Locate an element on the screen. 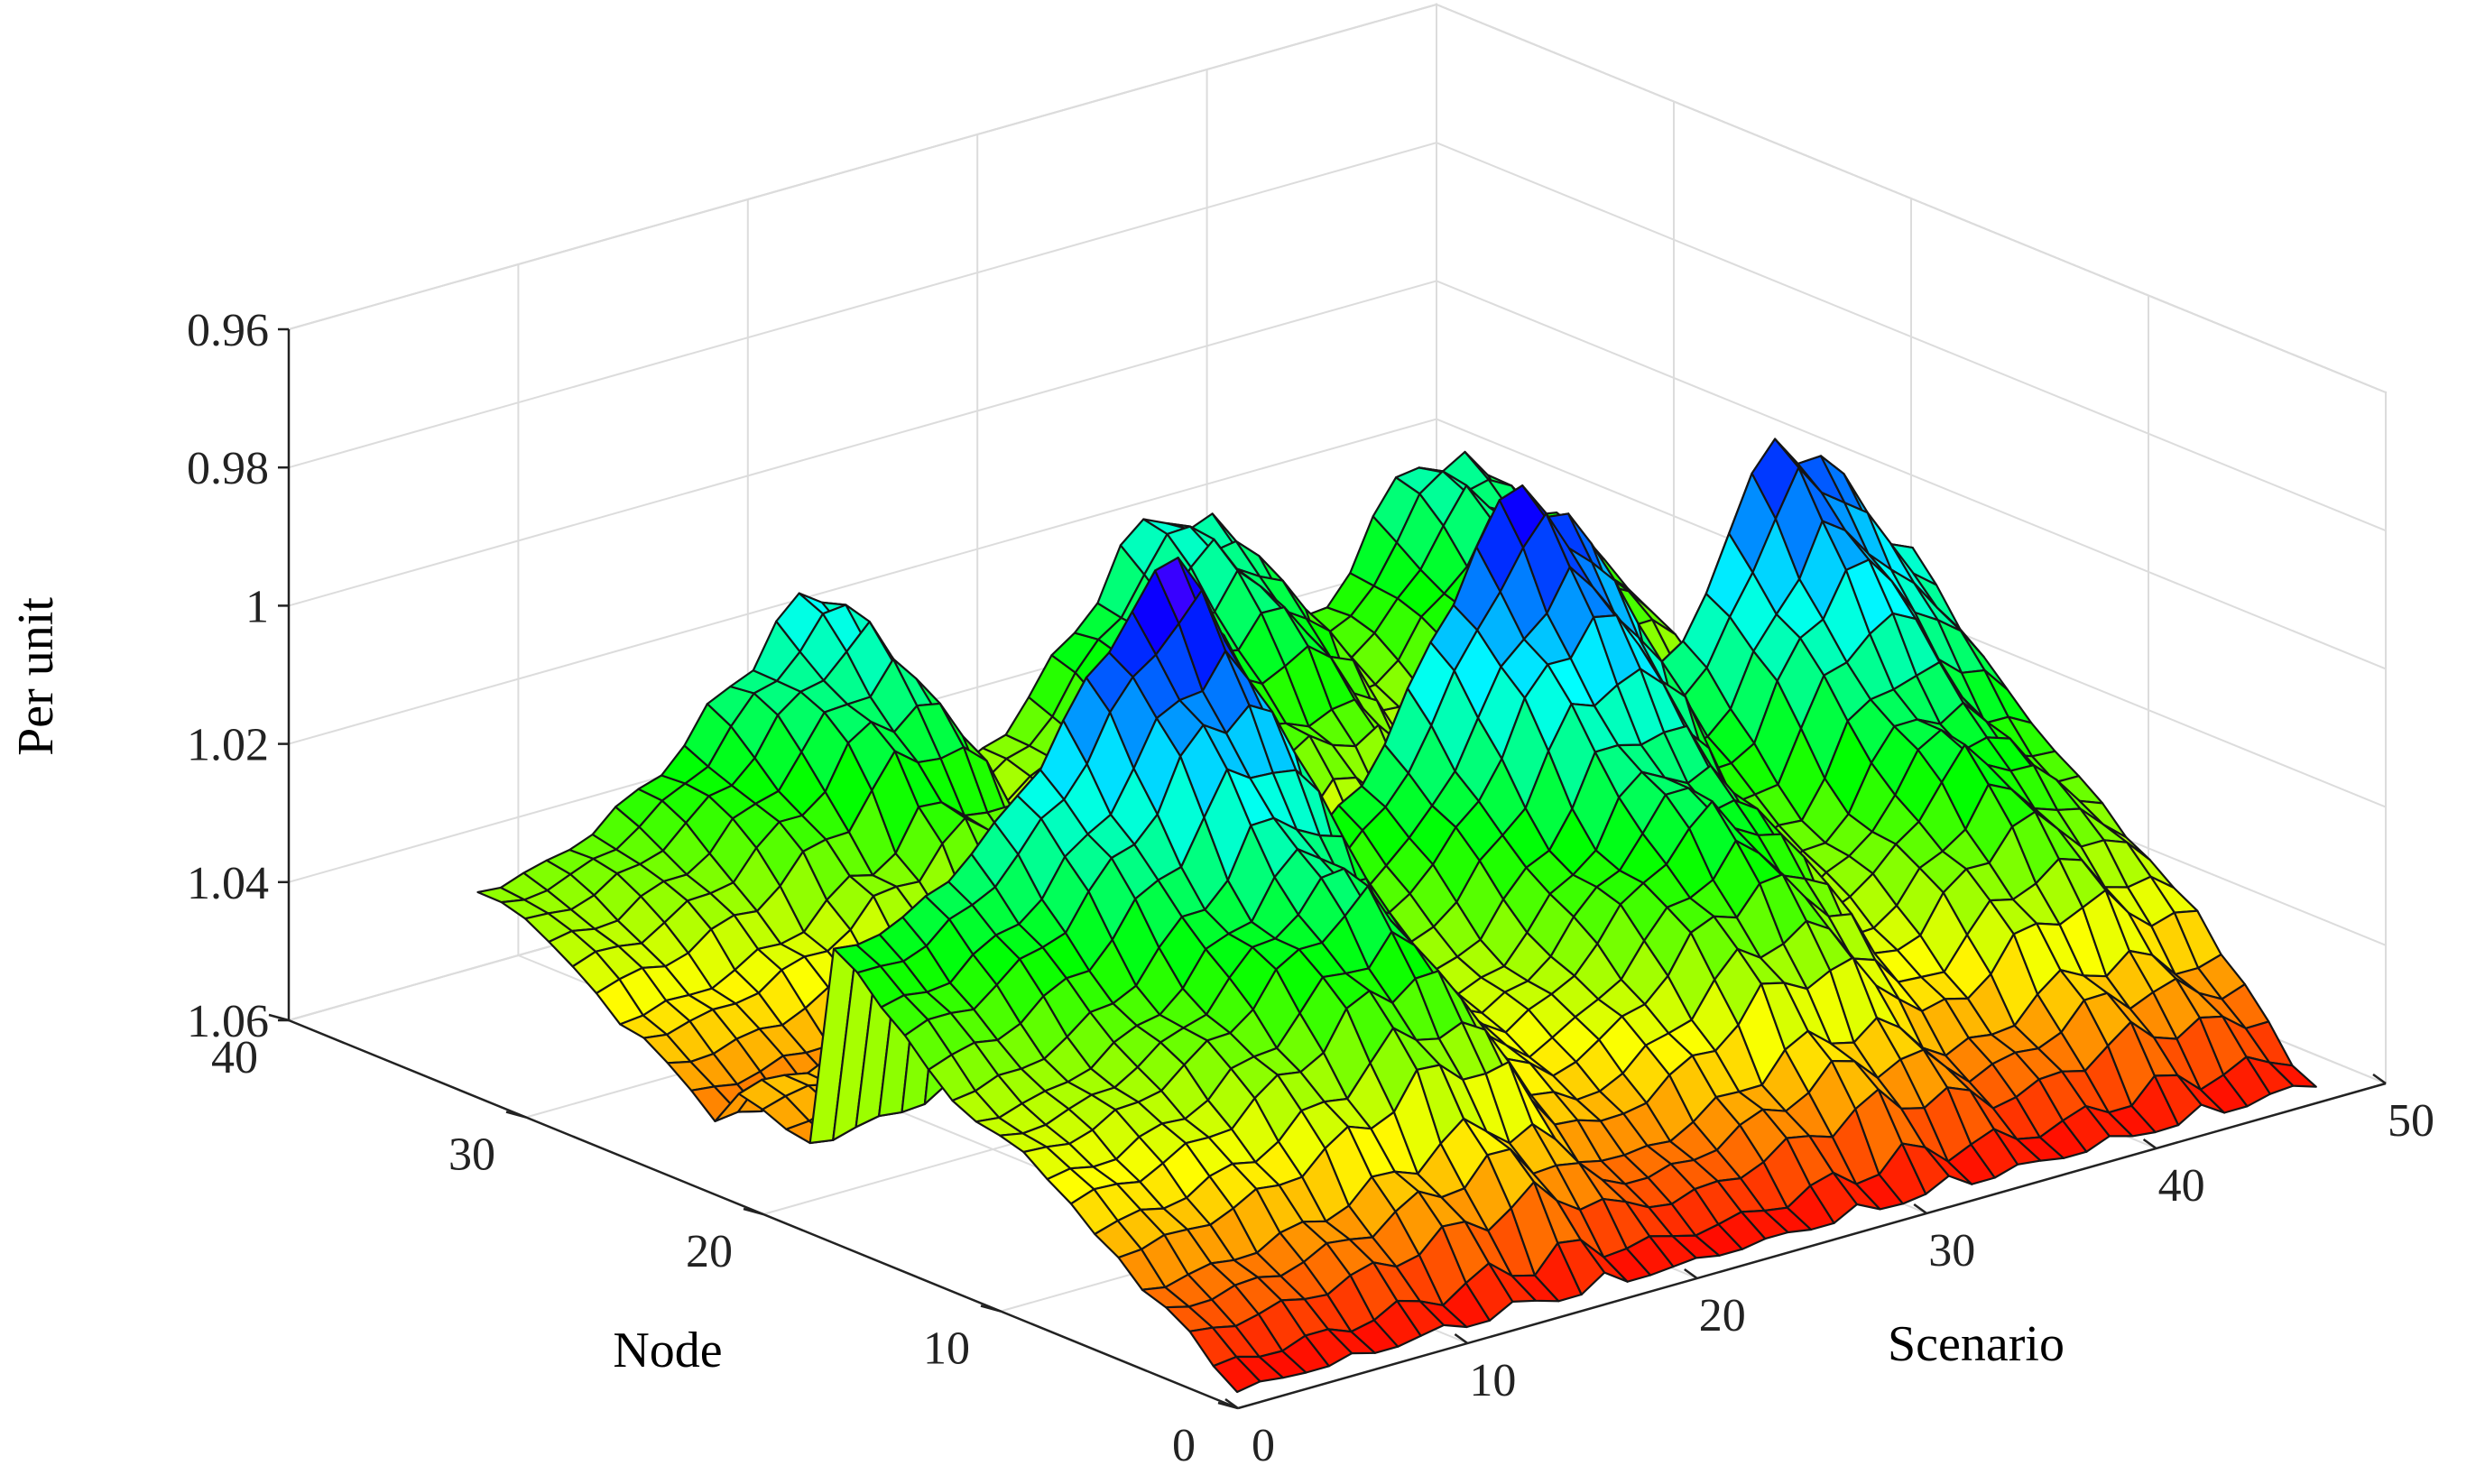 The image size is (2485, 1484). z-tick-label: 1.02 is located at coordinates (228, 745).